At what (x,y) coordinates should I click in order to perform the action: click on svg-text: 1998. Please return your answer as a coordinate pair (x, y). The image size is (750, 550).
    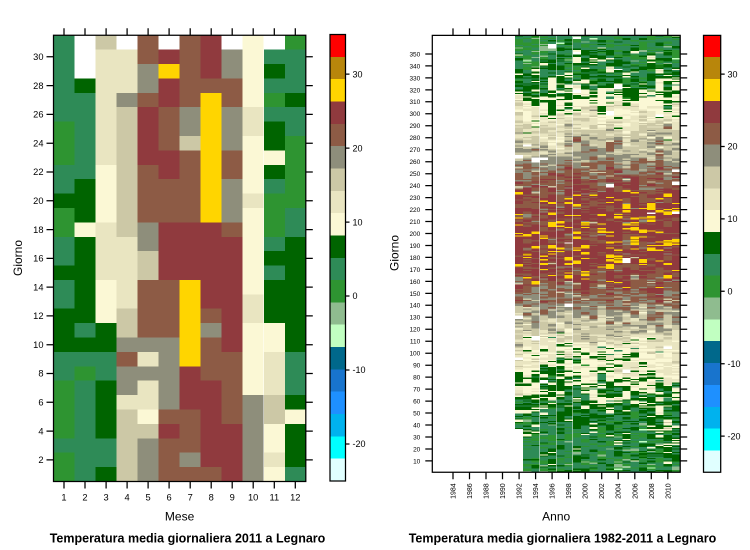
    Looking at the image, I should click on (569, 491).